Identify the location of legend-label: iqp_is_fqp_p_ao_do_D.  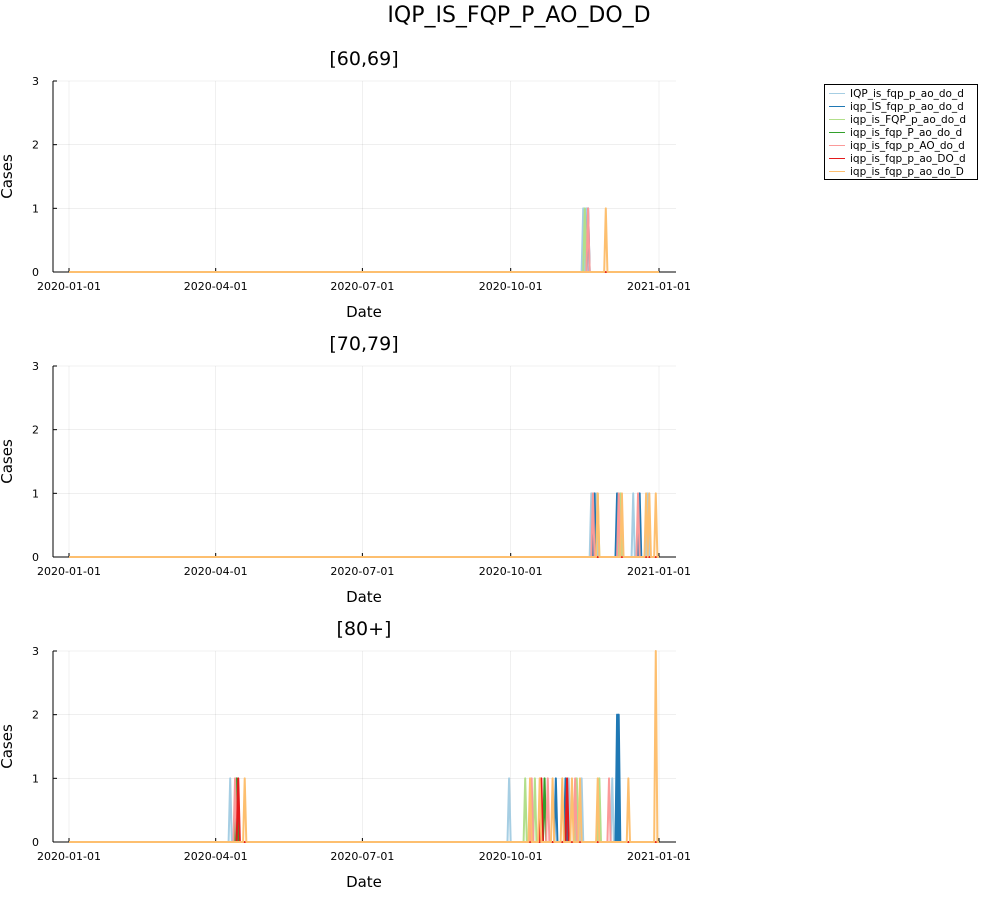
(907, 171).